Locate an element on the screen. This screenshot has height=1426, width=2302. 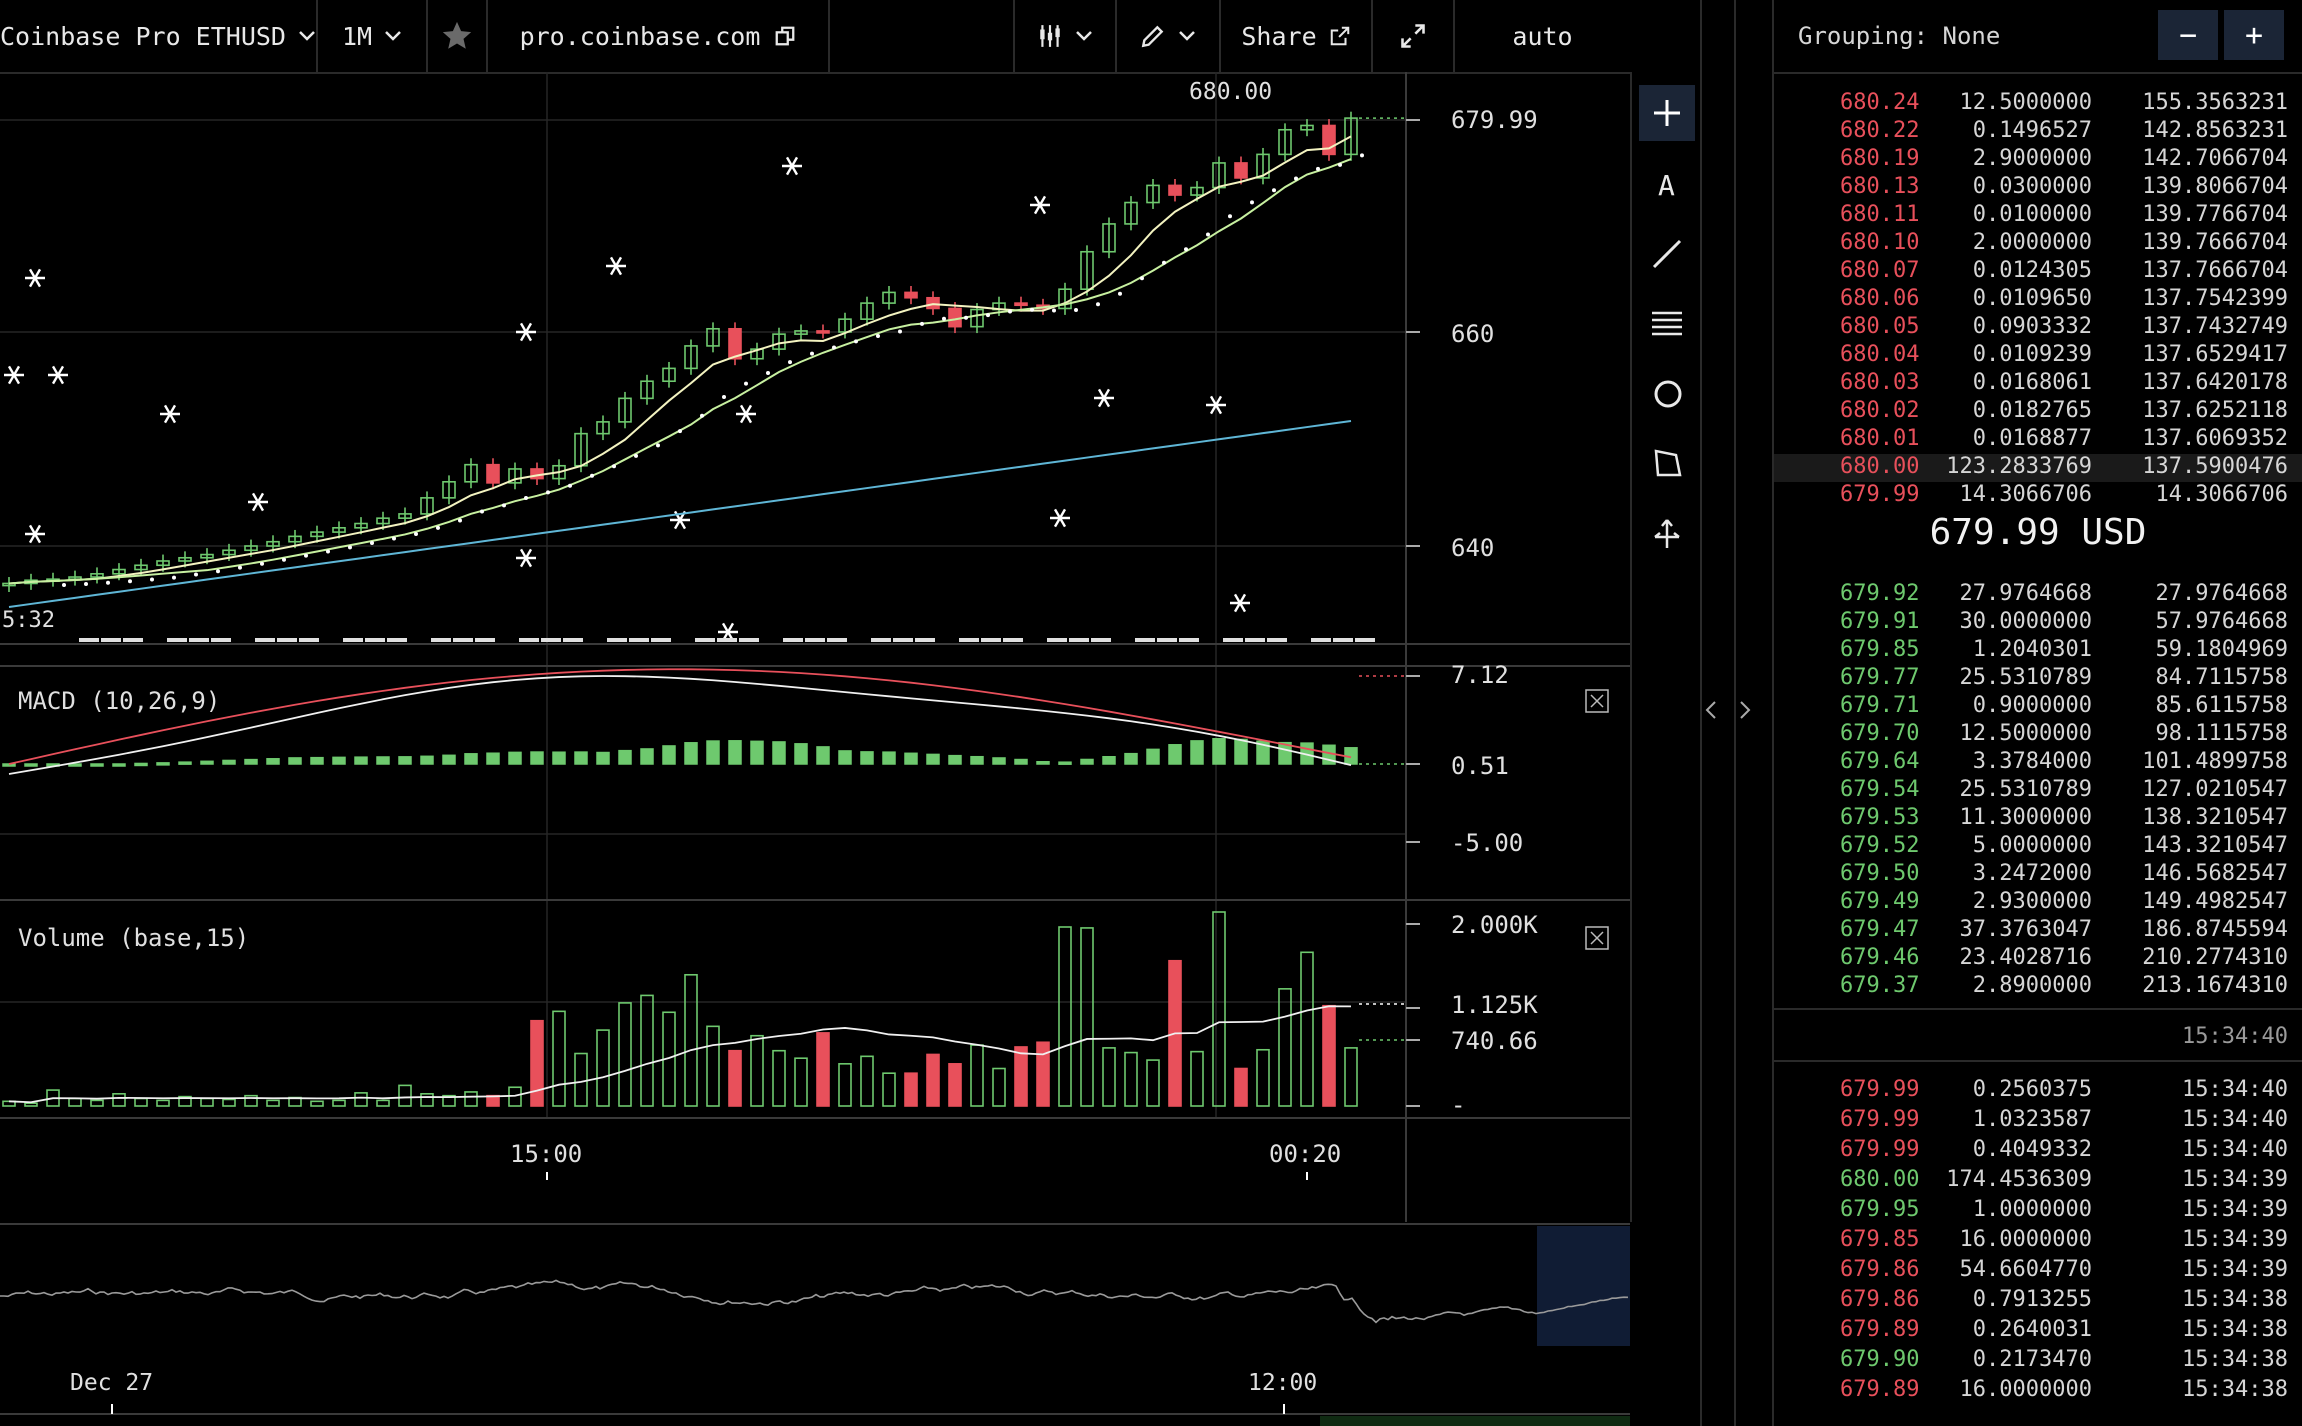
bid-price: 679.52 is located at coordinates (1880, 845).